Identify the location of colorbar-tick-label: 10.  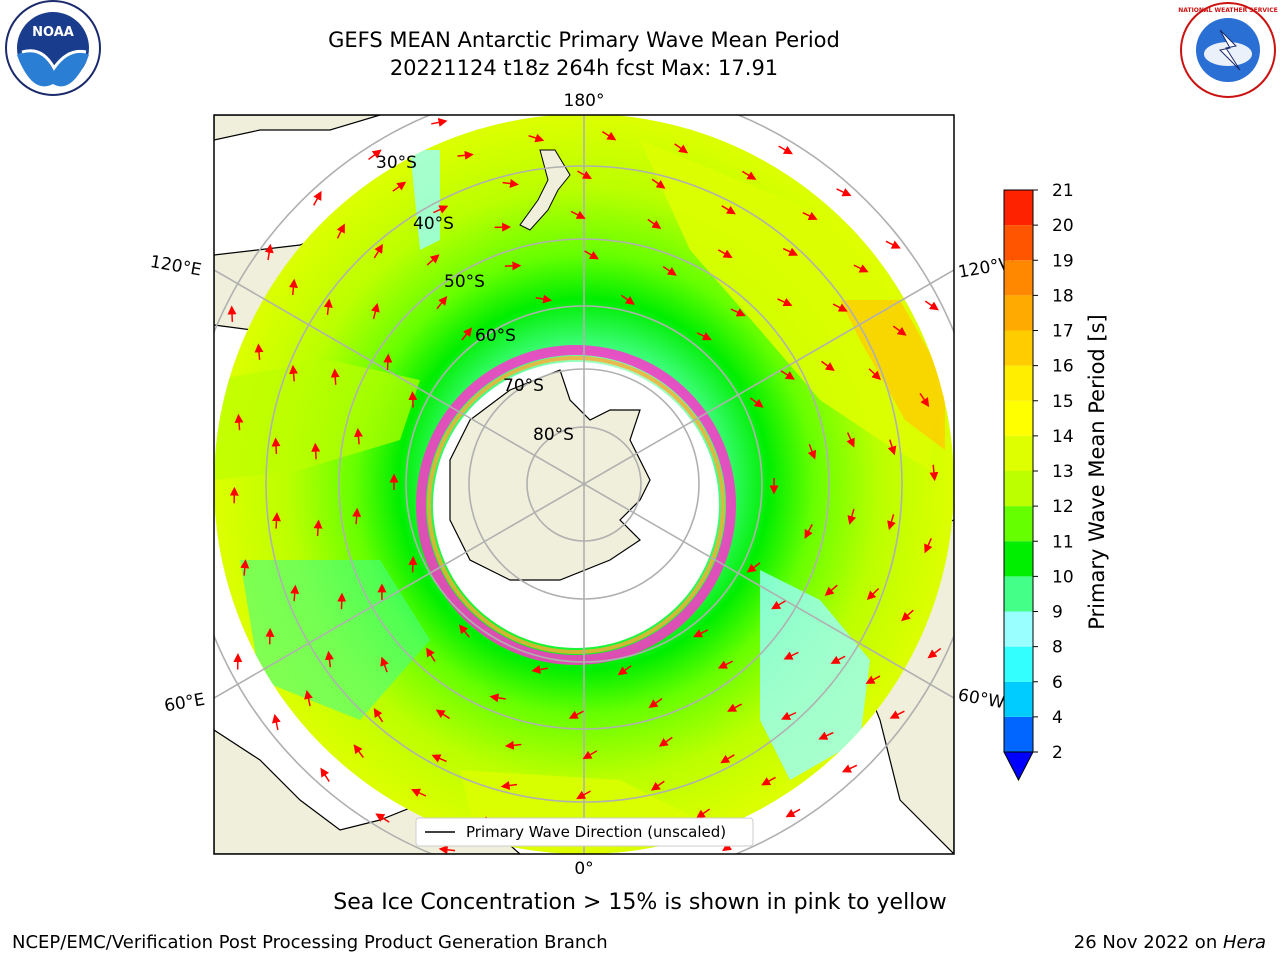
(1063, 577).